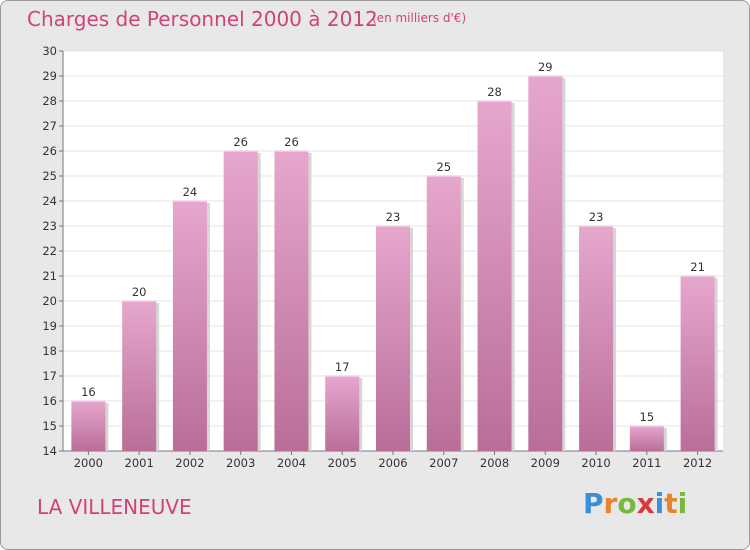 This screenshot has height=550, width=750. What do you see at coordinates (88, 392) in the screenshot?
I see `bar-value-label: 16` at bounding box center [88, 392].